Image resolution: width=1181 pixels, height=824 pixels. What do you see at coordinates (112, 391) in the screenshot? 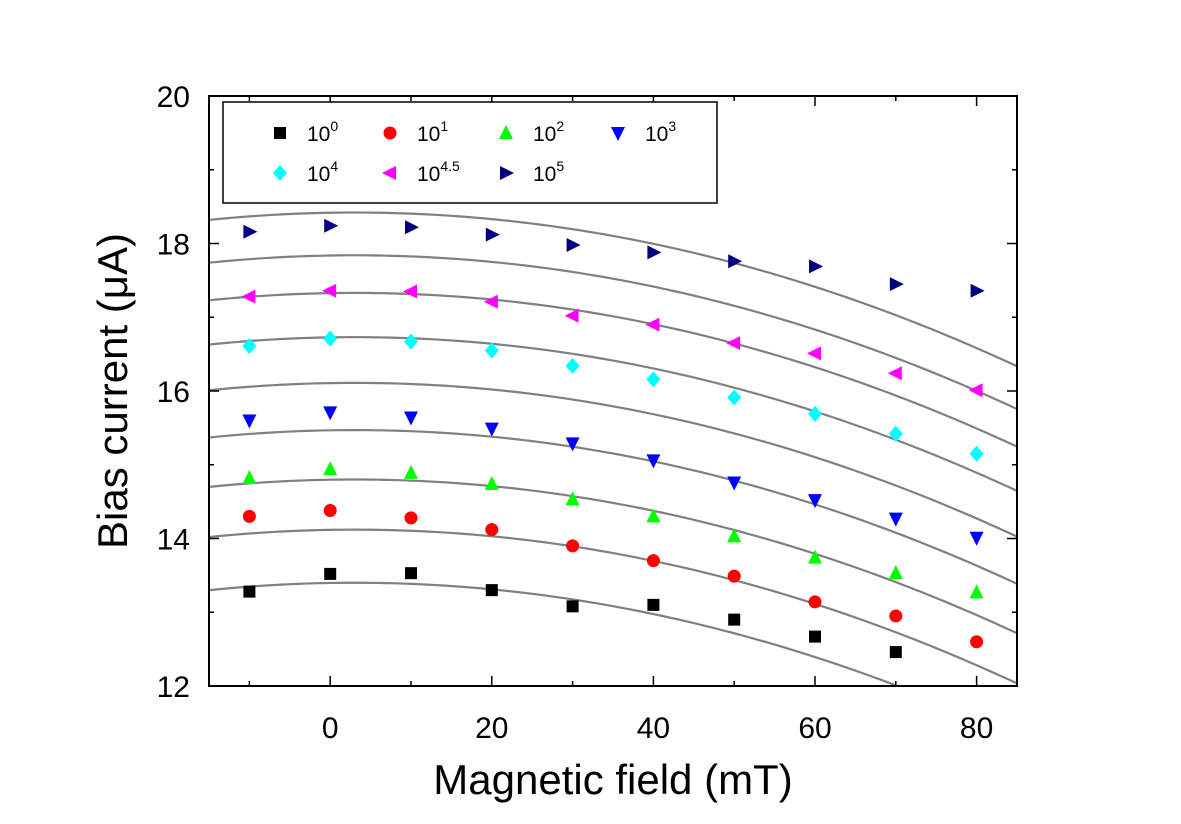
I see `y-axis-title: Bias current (μA)` at bounding box center [112, 391].